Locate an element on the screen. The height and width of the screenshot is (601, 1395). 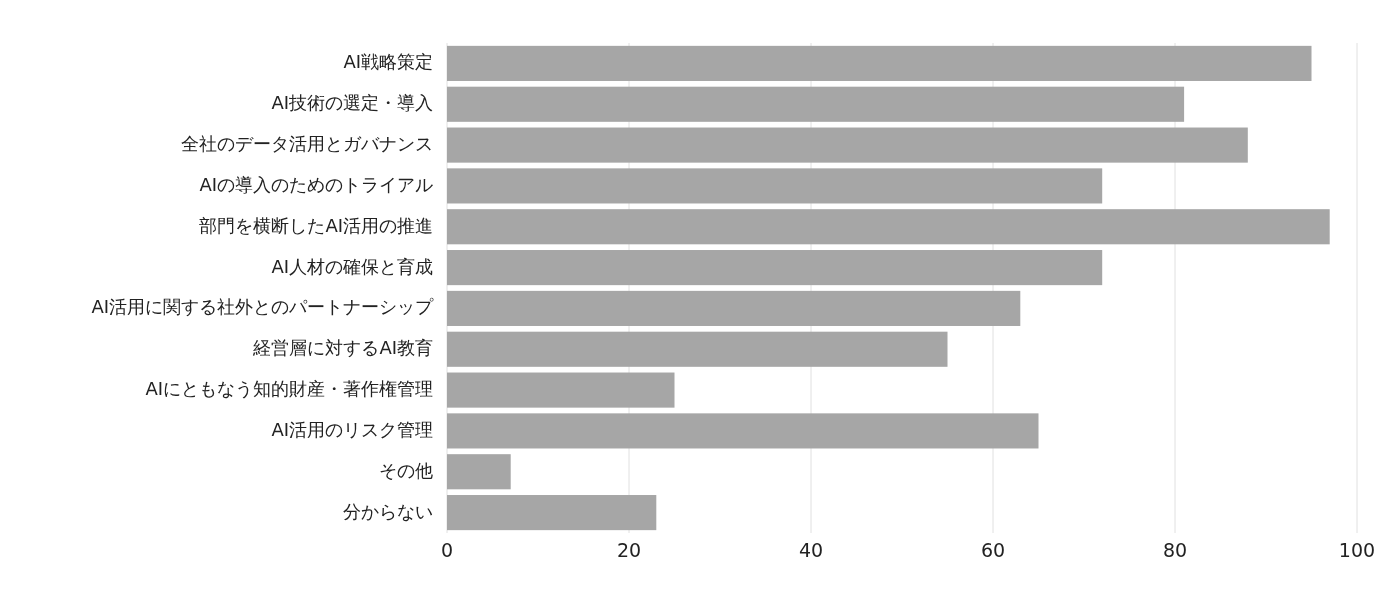
x-tick-label: 80 is located at coordinates (1175, 550).